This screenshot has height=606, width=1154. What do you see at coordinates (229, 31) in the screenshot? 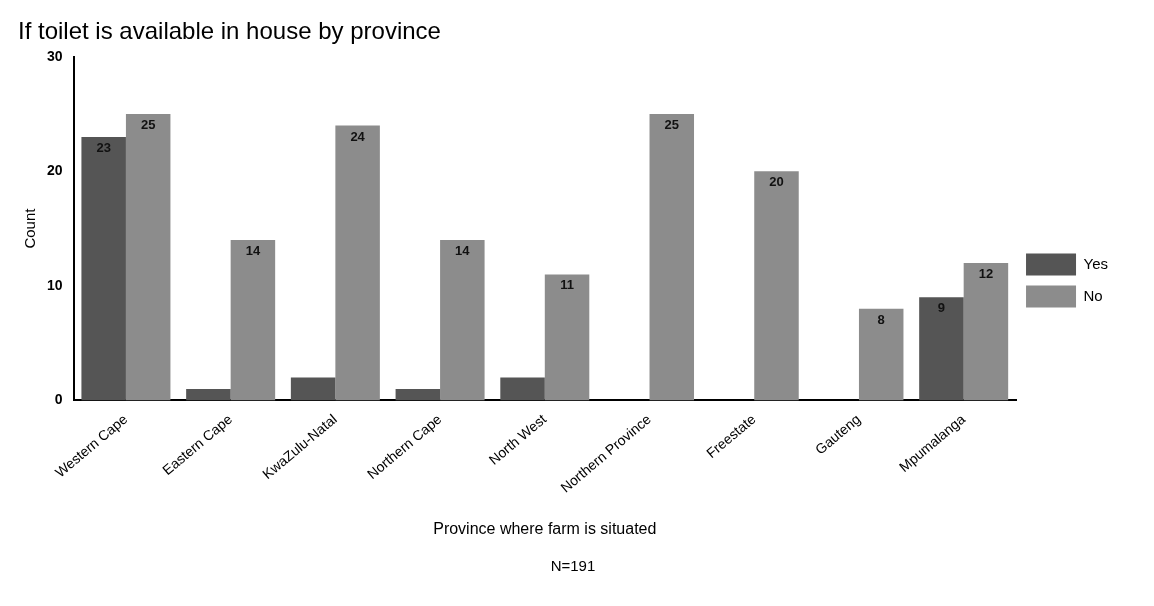
I see `chart-title: If toilet is available in house by province` at bounding box center [229, 31].